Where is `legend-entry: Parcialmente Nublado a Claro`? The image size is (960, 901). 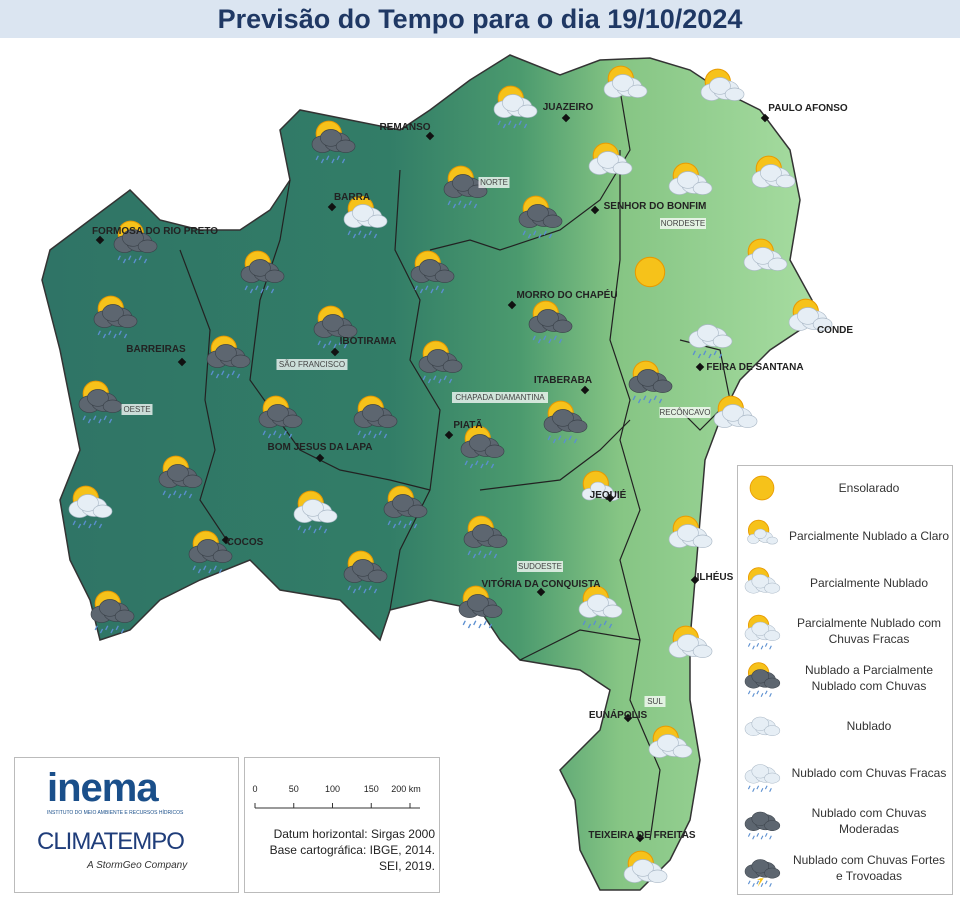 legend-entry: Parcialmente Nublado a Claro is located at coordinates (869, 535).